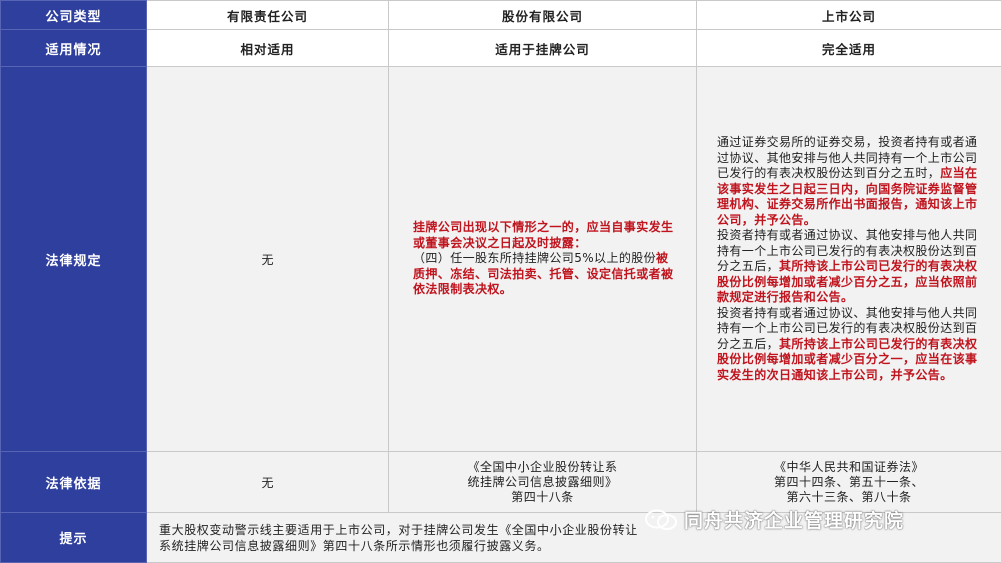 Image resolution: width=1001 pixels, height=563 pixels. Describe the element at coordinates (849, 15) in the screenshot. I see `col-header-listed: 上市公司` at that location.